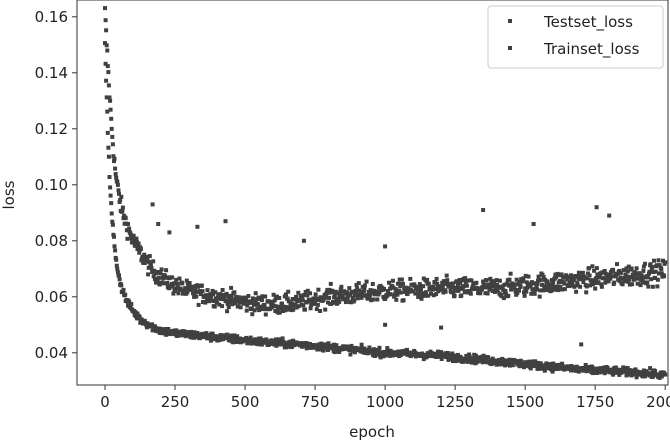 The height and width of the screenshot is (440, 670). I want to click on y-tick-label: 0.14, so click(51, 73).